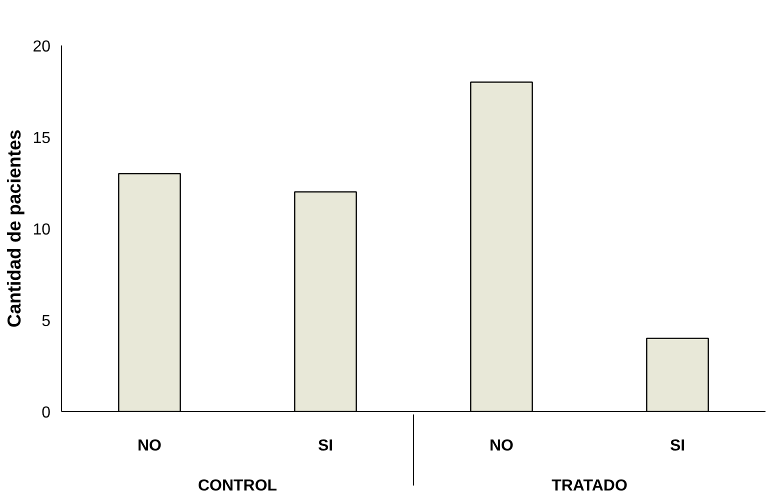 This screenshot has width=775, height=497. What do you see at coordinates (41, 230) in the screenshot?
I see `y-tick-label: 10` at bounding box center [41, 230].